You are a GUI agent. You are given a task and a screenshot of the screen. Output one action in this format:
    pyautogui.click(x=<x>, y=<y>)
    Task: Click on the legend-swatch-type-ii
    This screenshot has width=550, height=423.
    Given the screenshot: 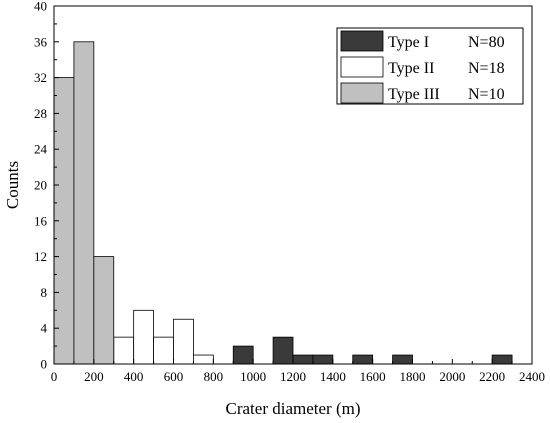 What is the action you would take?
    pyautogui.click(x=362, y=67)
    